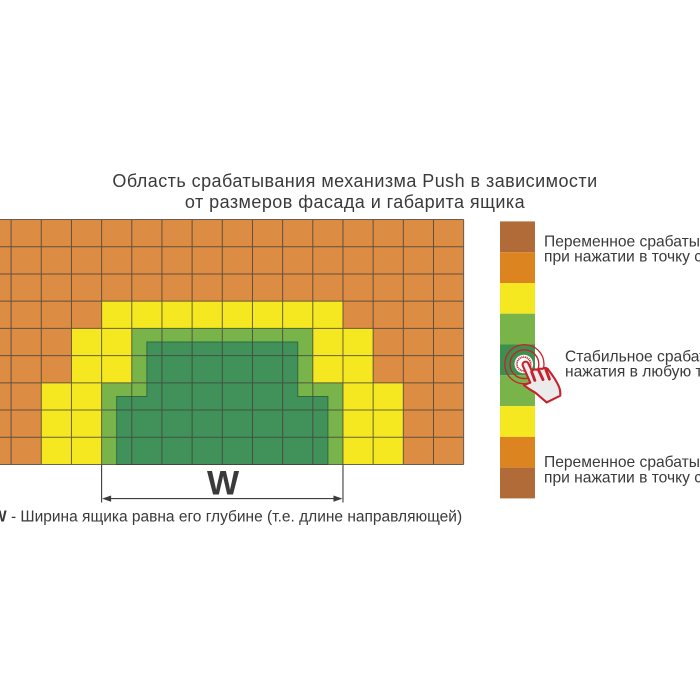 The height and width of the screenshot is (700, 700). What do you see at coordinates (632, 357) in the screenshot?
I see `svg-text: Стабильное срабатывание` at bounding box center [632, 357].